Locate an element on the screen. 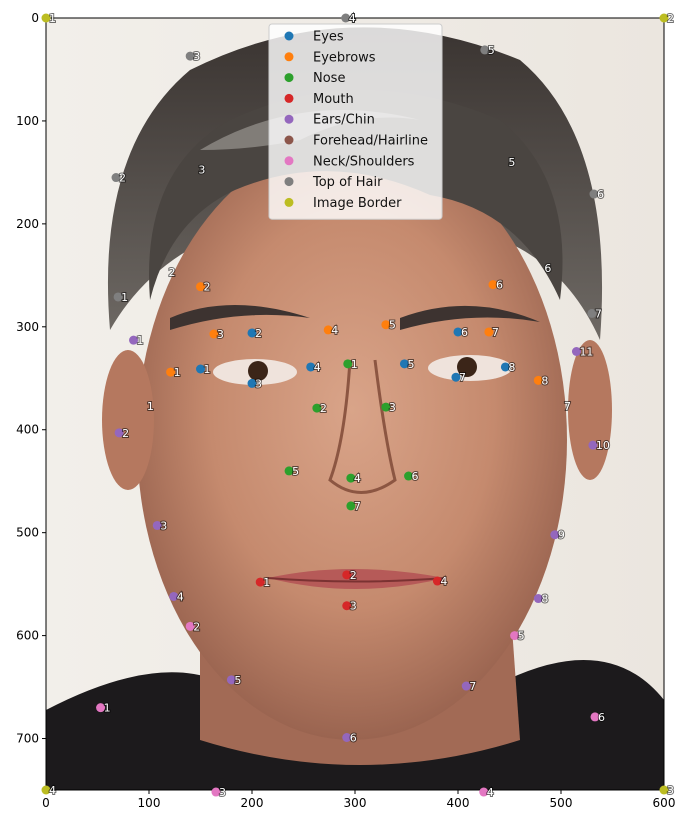  y-tick-label: 500 is located at coordinates (27, 533).